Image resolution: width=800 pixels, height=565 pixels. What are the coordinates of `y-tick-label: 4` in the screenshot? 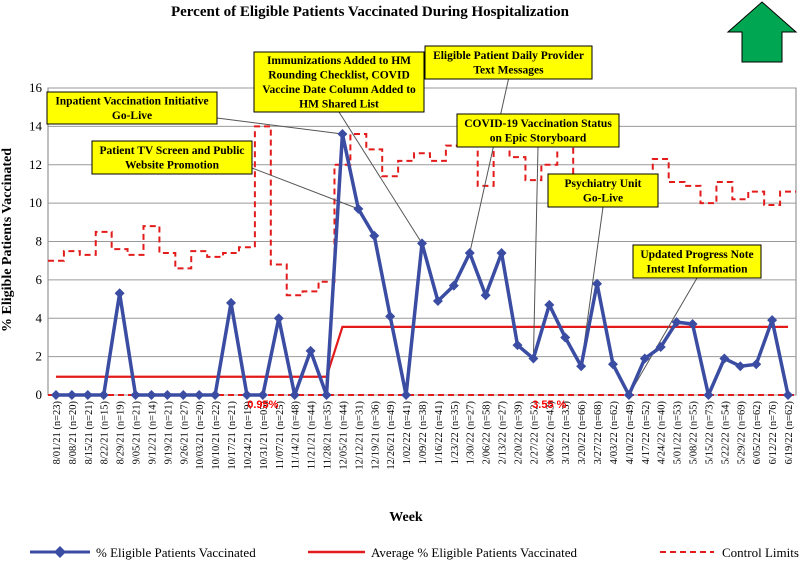 It's located at (39, 317).